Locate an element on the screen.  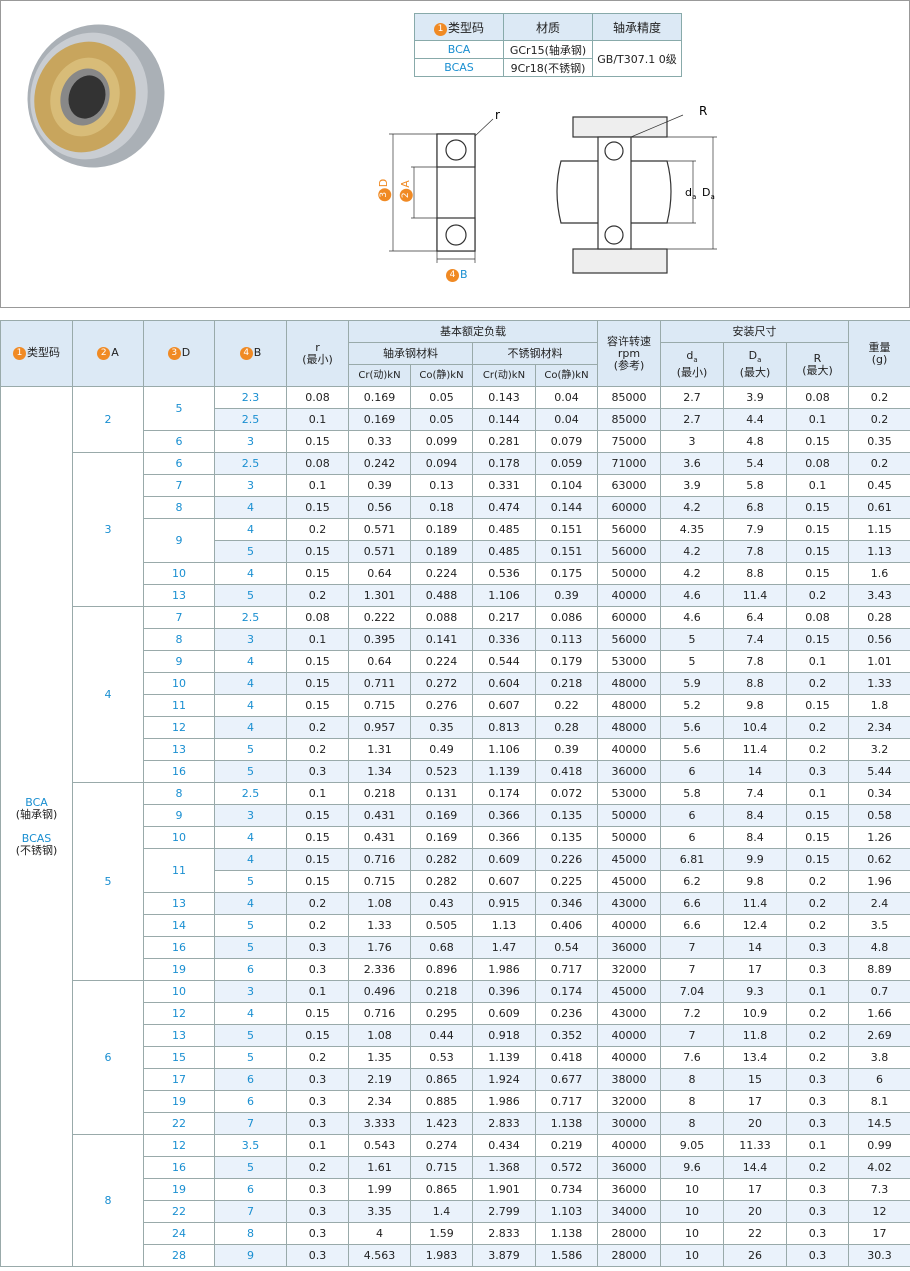
d-cell: 10 is located at coordinates (179, 573).